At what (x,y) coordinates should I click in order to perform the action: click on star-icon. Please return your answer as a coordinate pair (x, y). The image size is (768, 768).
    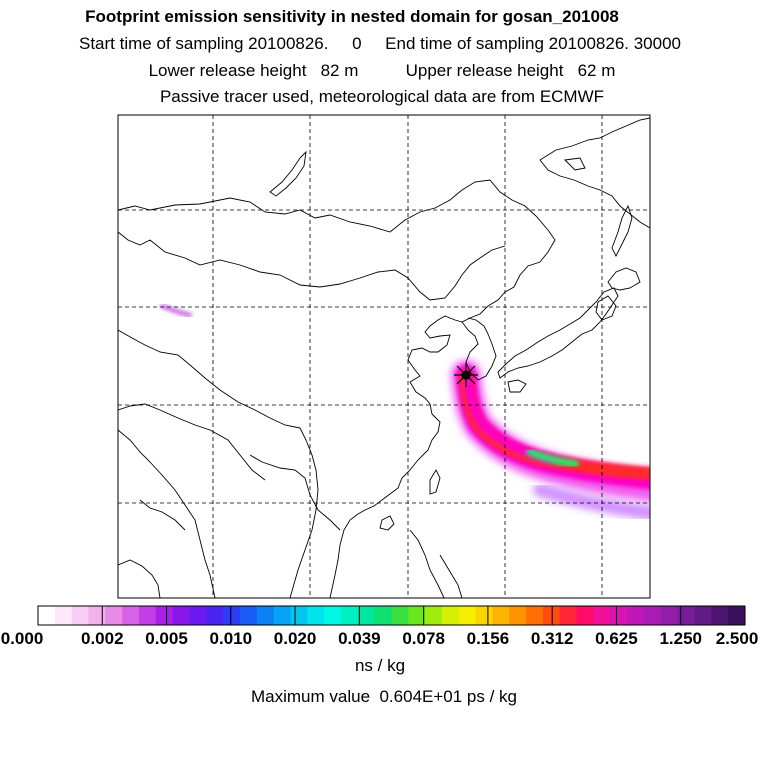
    Looking at the image, I should click on (466, 375).